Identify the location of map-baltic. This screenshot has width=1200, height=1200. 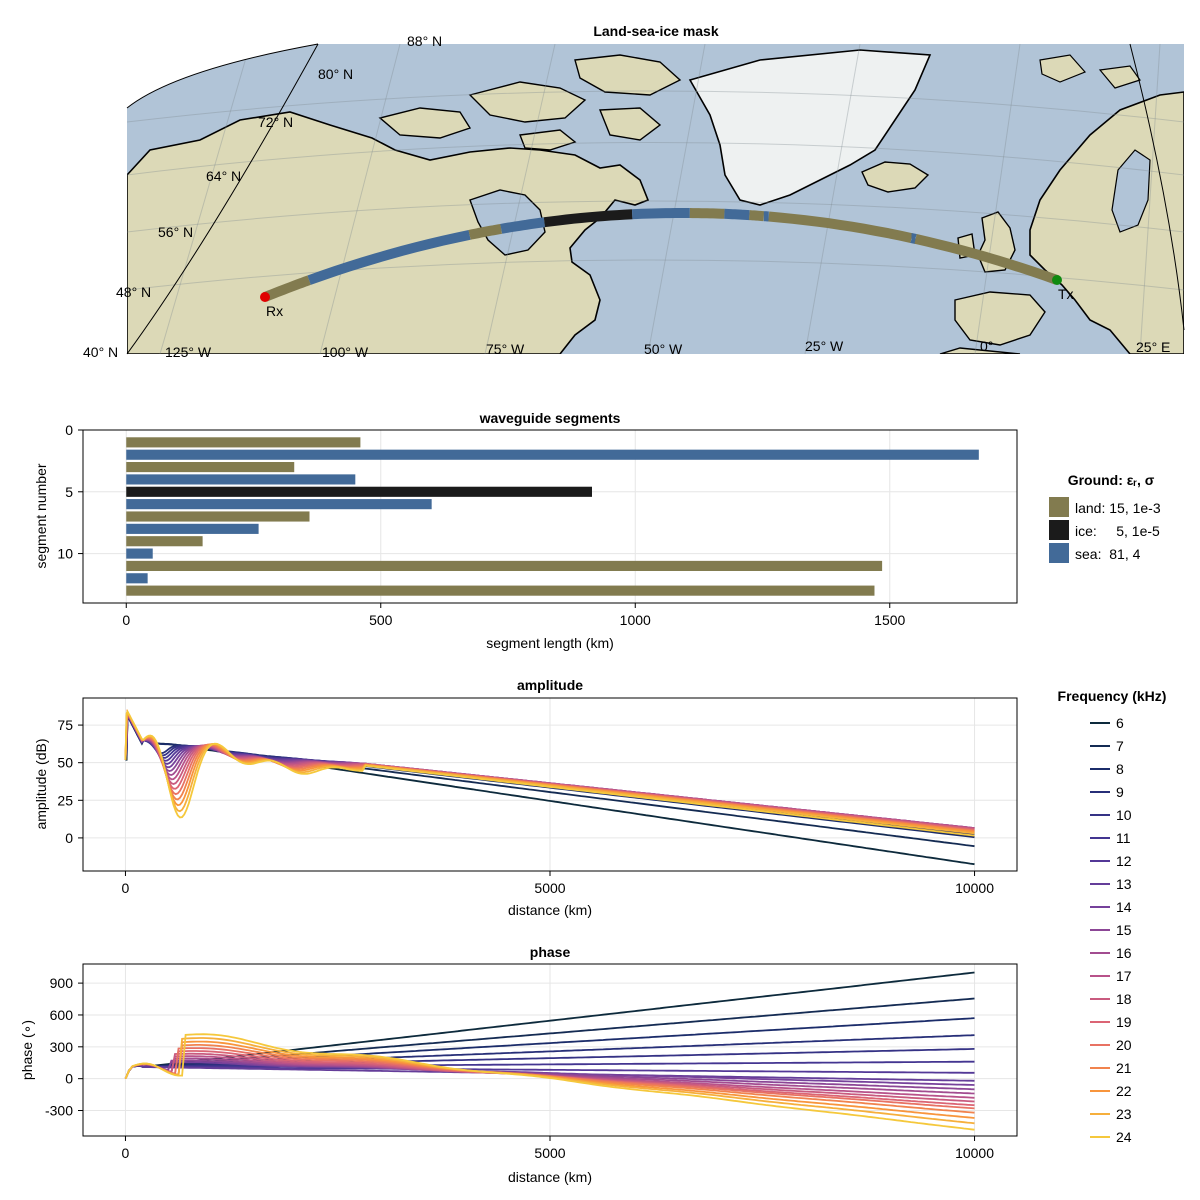
(1131, 191).